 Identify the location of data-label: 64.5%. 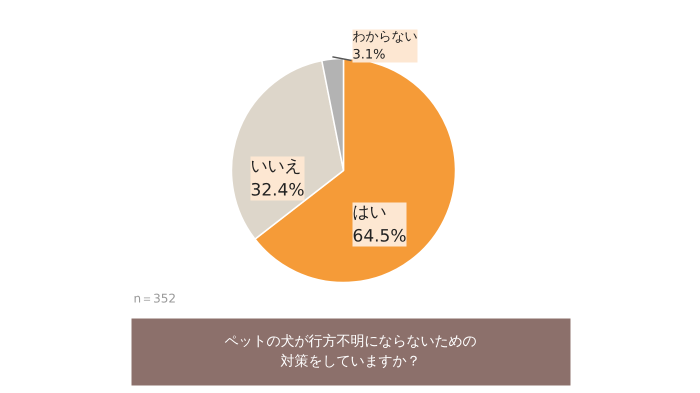
(379, 236).